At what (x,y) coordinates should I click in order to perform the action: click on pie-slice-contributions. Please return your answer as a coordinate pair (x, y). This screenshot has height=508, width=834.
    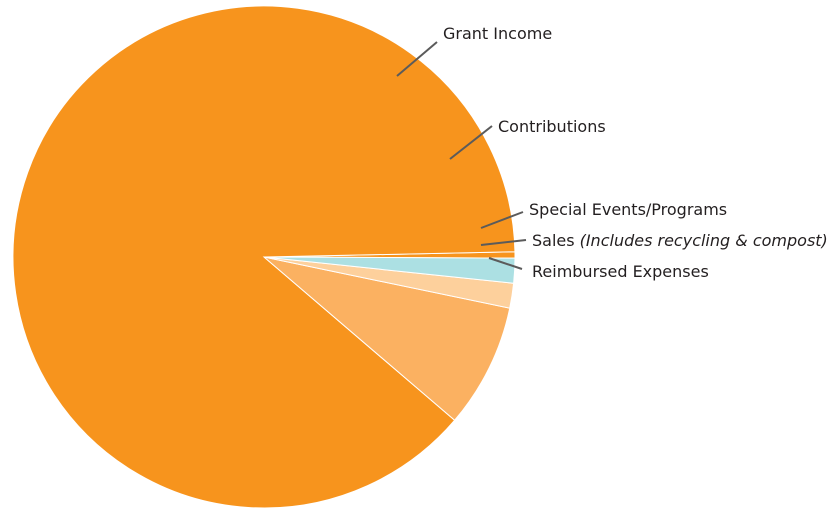
    Looking at the image, I should click on (387, 338).